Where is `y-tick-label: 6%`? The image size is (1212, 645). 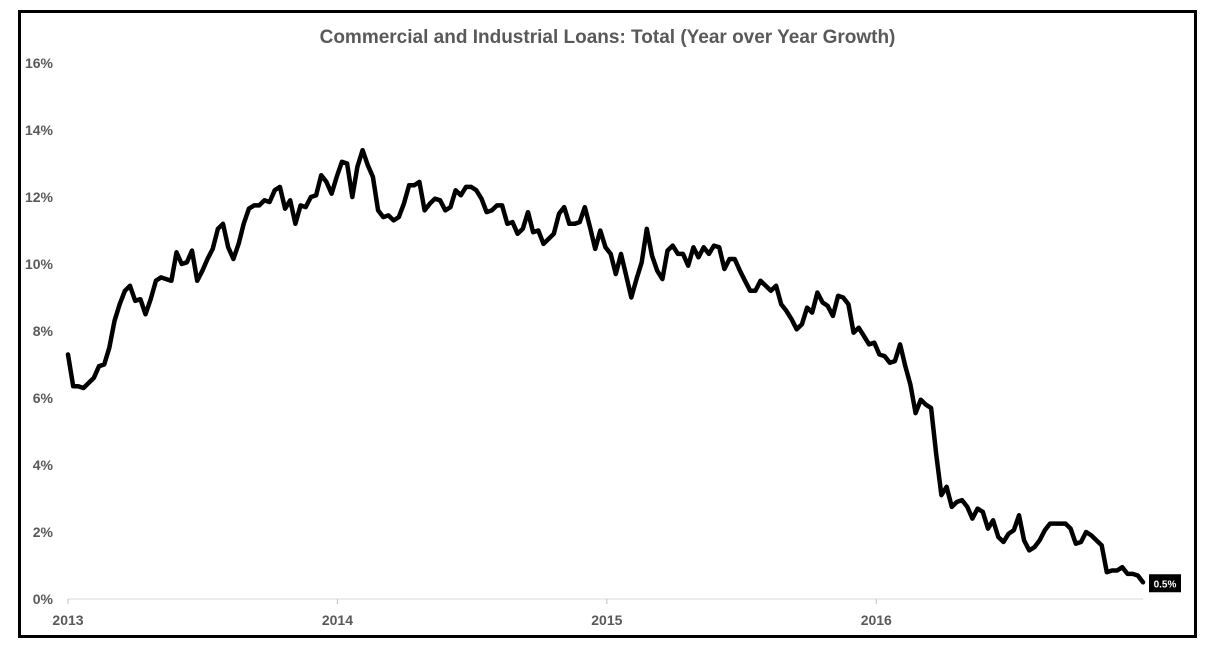
y-tick-label: 6% is located at coordinates (43, 398).